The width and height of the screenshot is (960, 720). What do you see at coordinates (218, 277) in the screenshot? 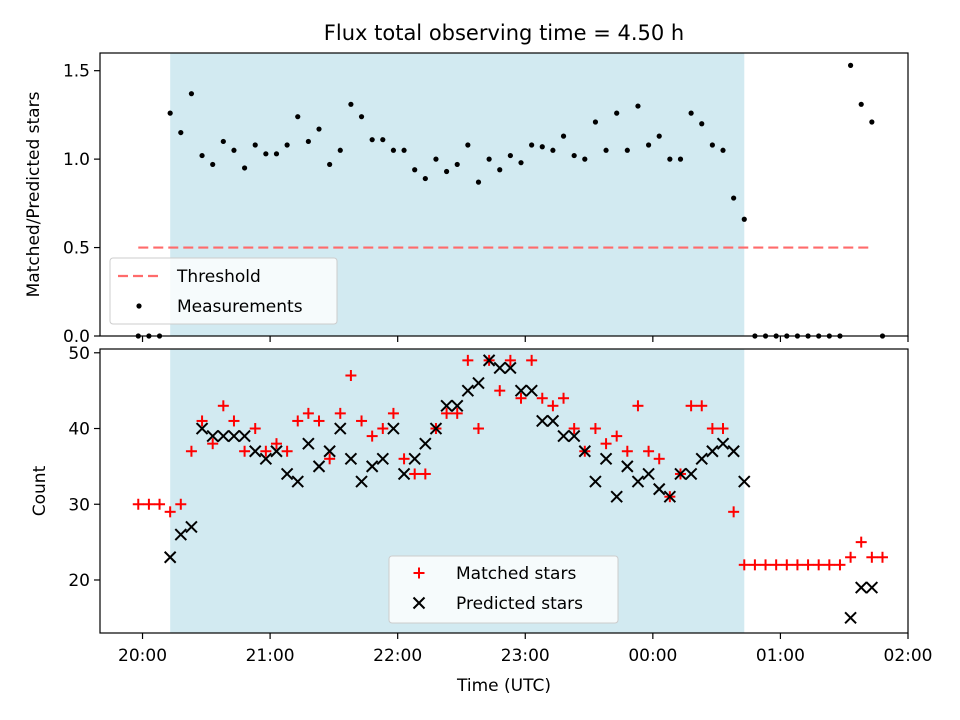
I see `legend-threshold-label: Threshold` at bounding box center [218, 277].